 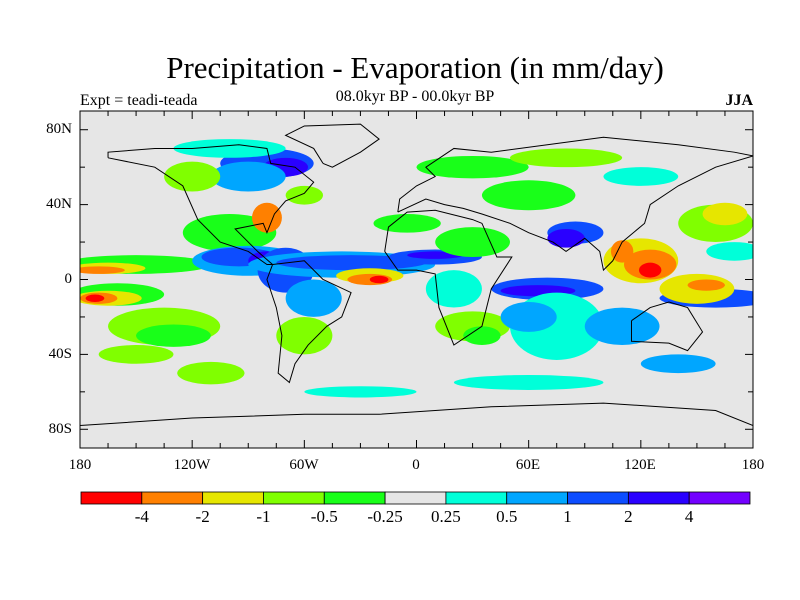 I want to click on lon-label: 120W, so click(x=192, y=465).